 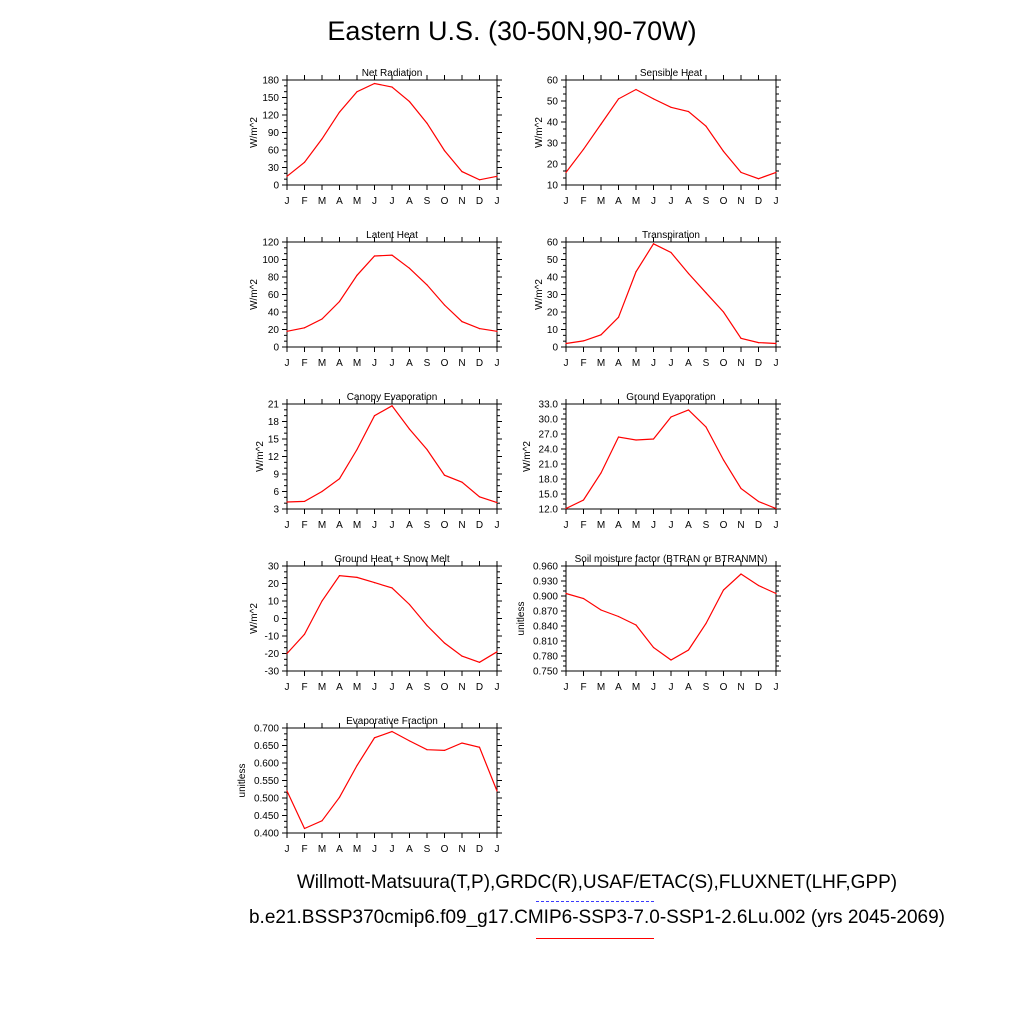 I want to click on y-tick-label: 120, so click(x=270, y=116).